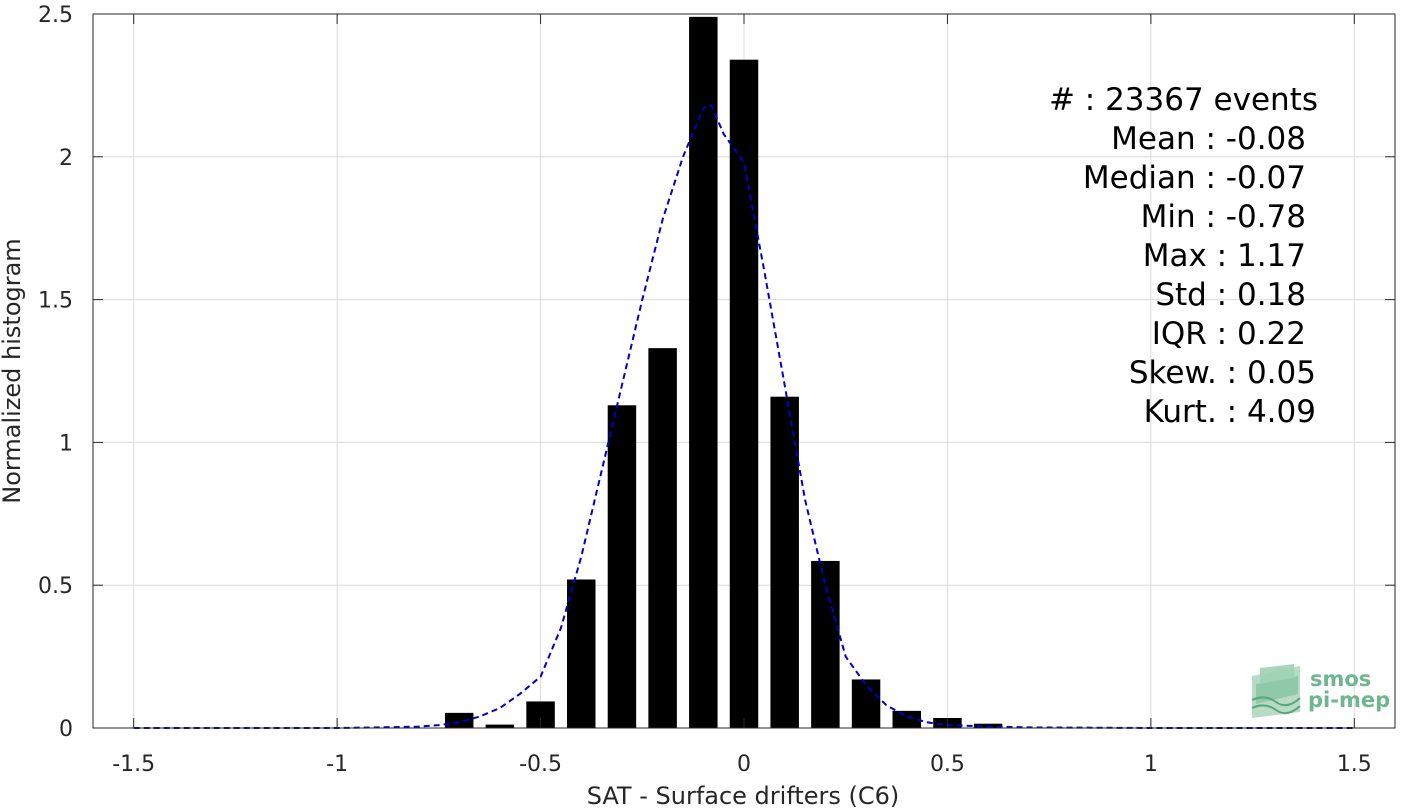 The image size is (1408, 809). I want to click on y-tick-label-4: 2, so click(66, 158).